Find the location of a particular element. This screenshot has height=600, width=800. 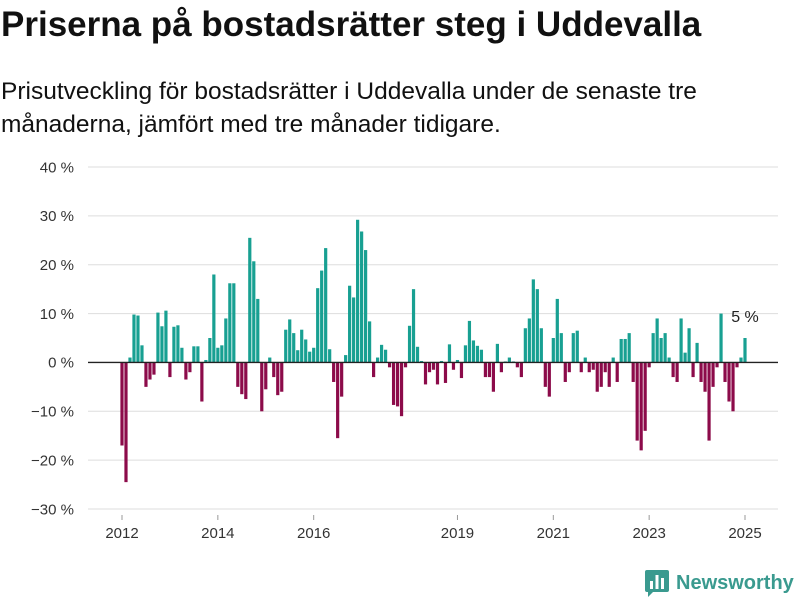

logo-bar is located at coordinates (657, 582).